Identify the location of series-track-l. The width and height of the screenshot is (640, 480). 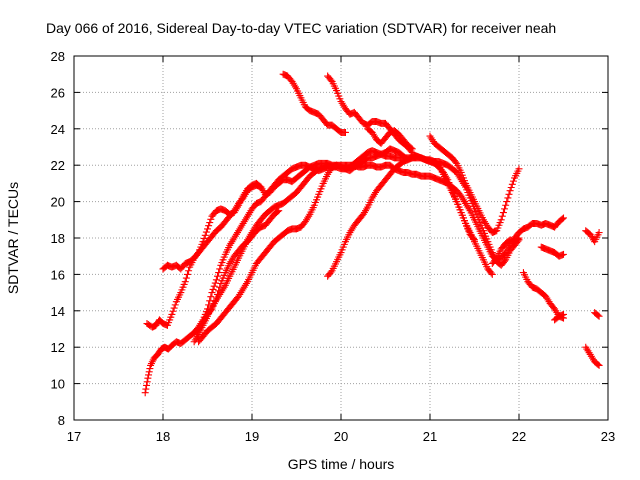
(505, 250).